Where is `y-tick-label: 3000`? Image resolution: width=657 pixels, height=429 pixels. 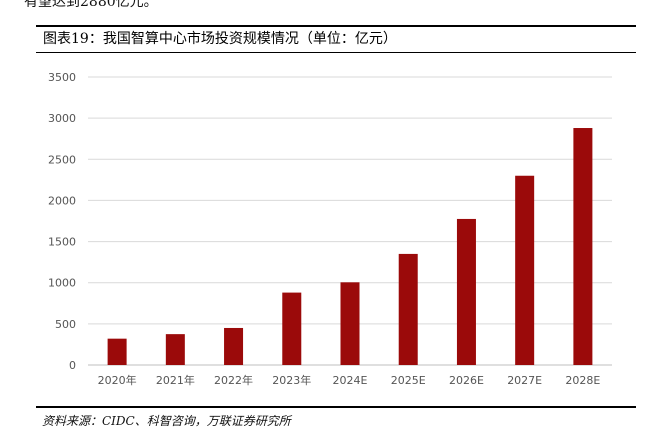 y-tick-label: 3000 is located at coordinates (62, 118).